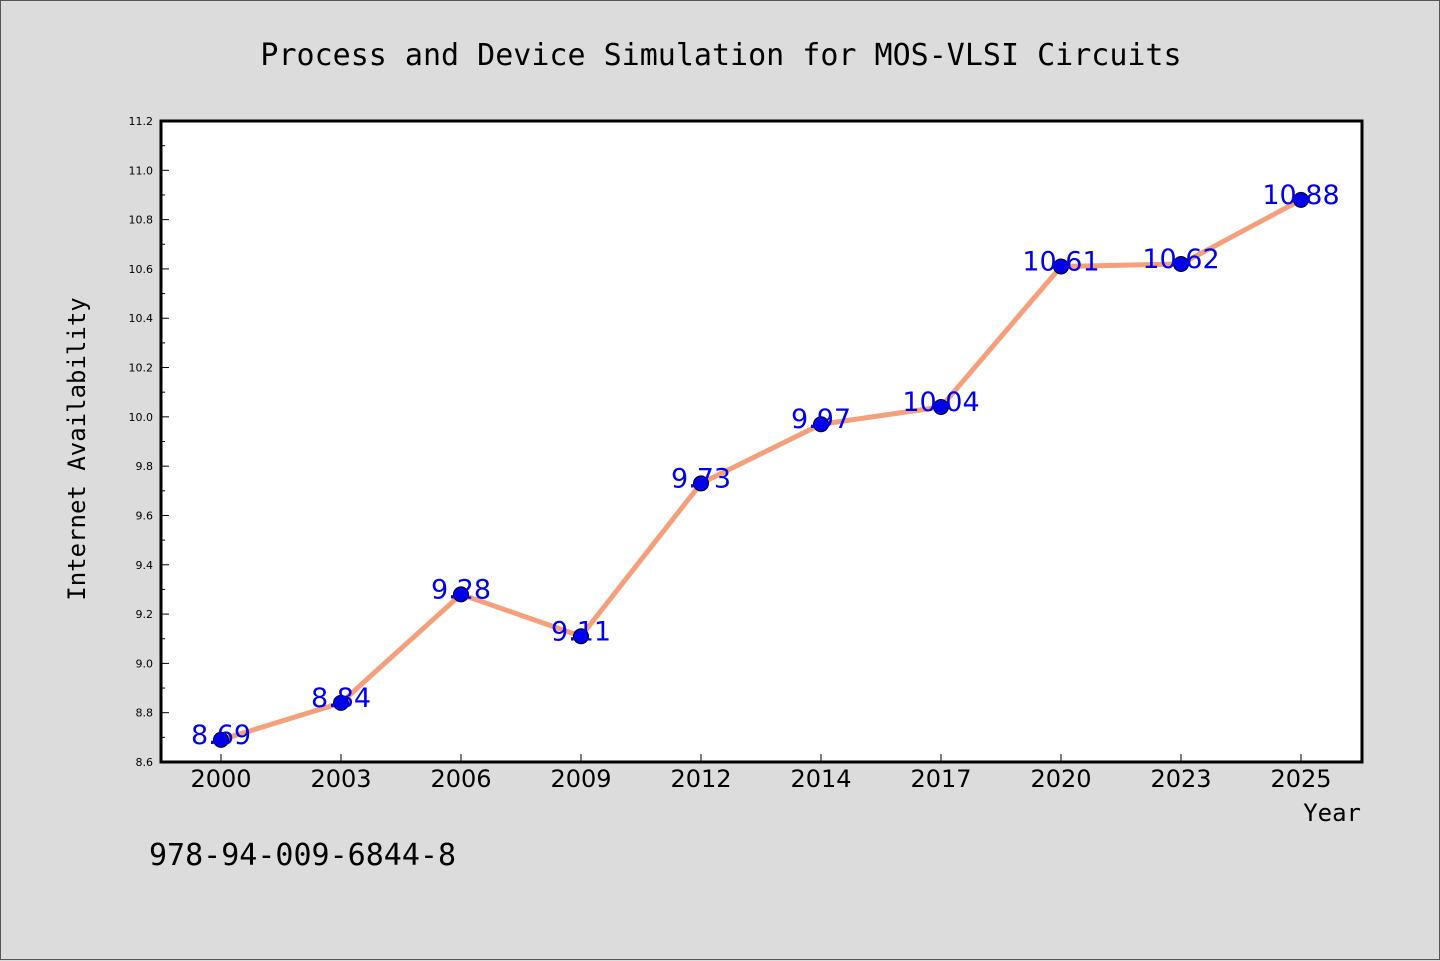 This screenshot has width=1440, height=961. Describe the element at coordinates (340, 779) in the screenshot. I see `x-tick-label: 2003` at that location.